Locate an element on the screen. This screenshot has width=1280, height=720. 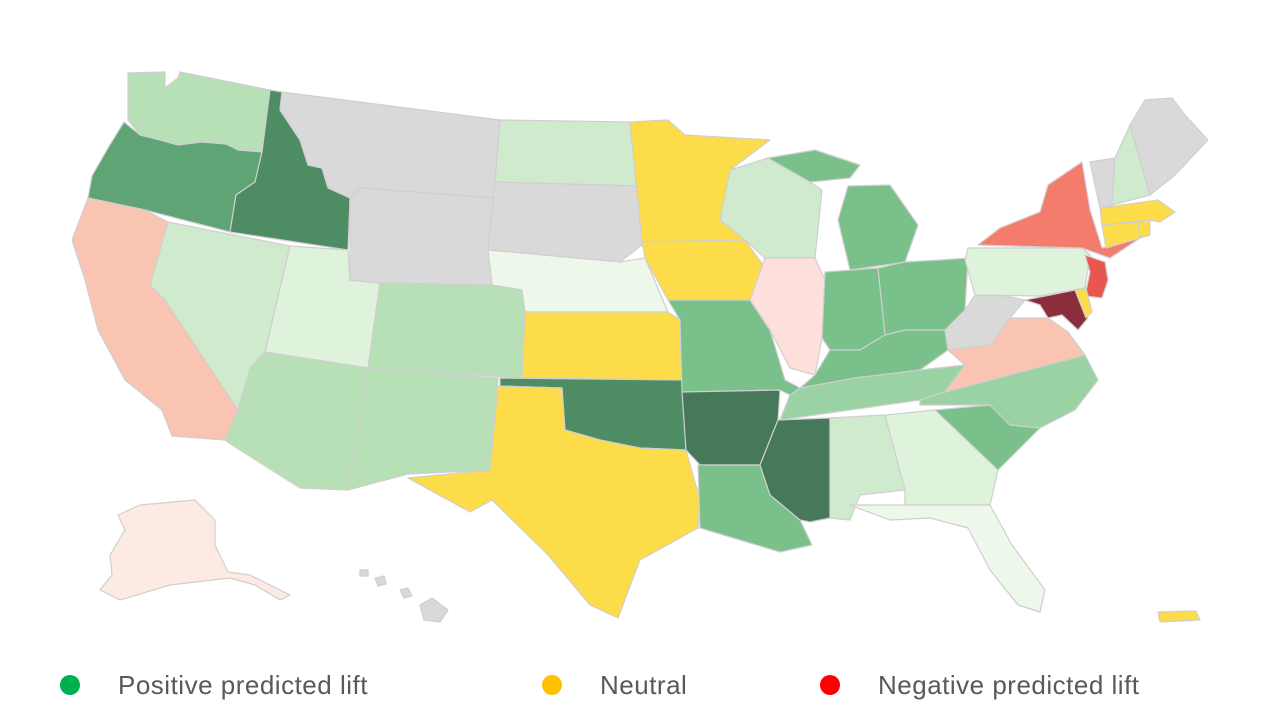
state-hawaii is located at coordinates (404, 596).